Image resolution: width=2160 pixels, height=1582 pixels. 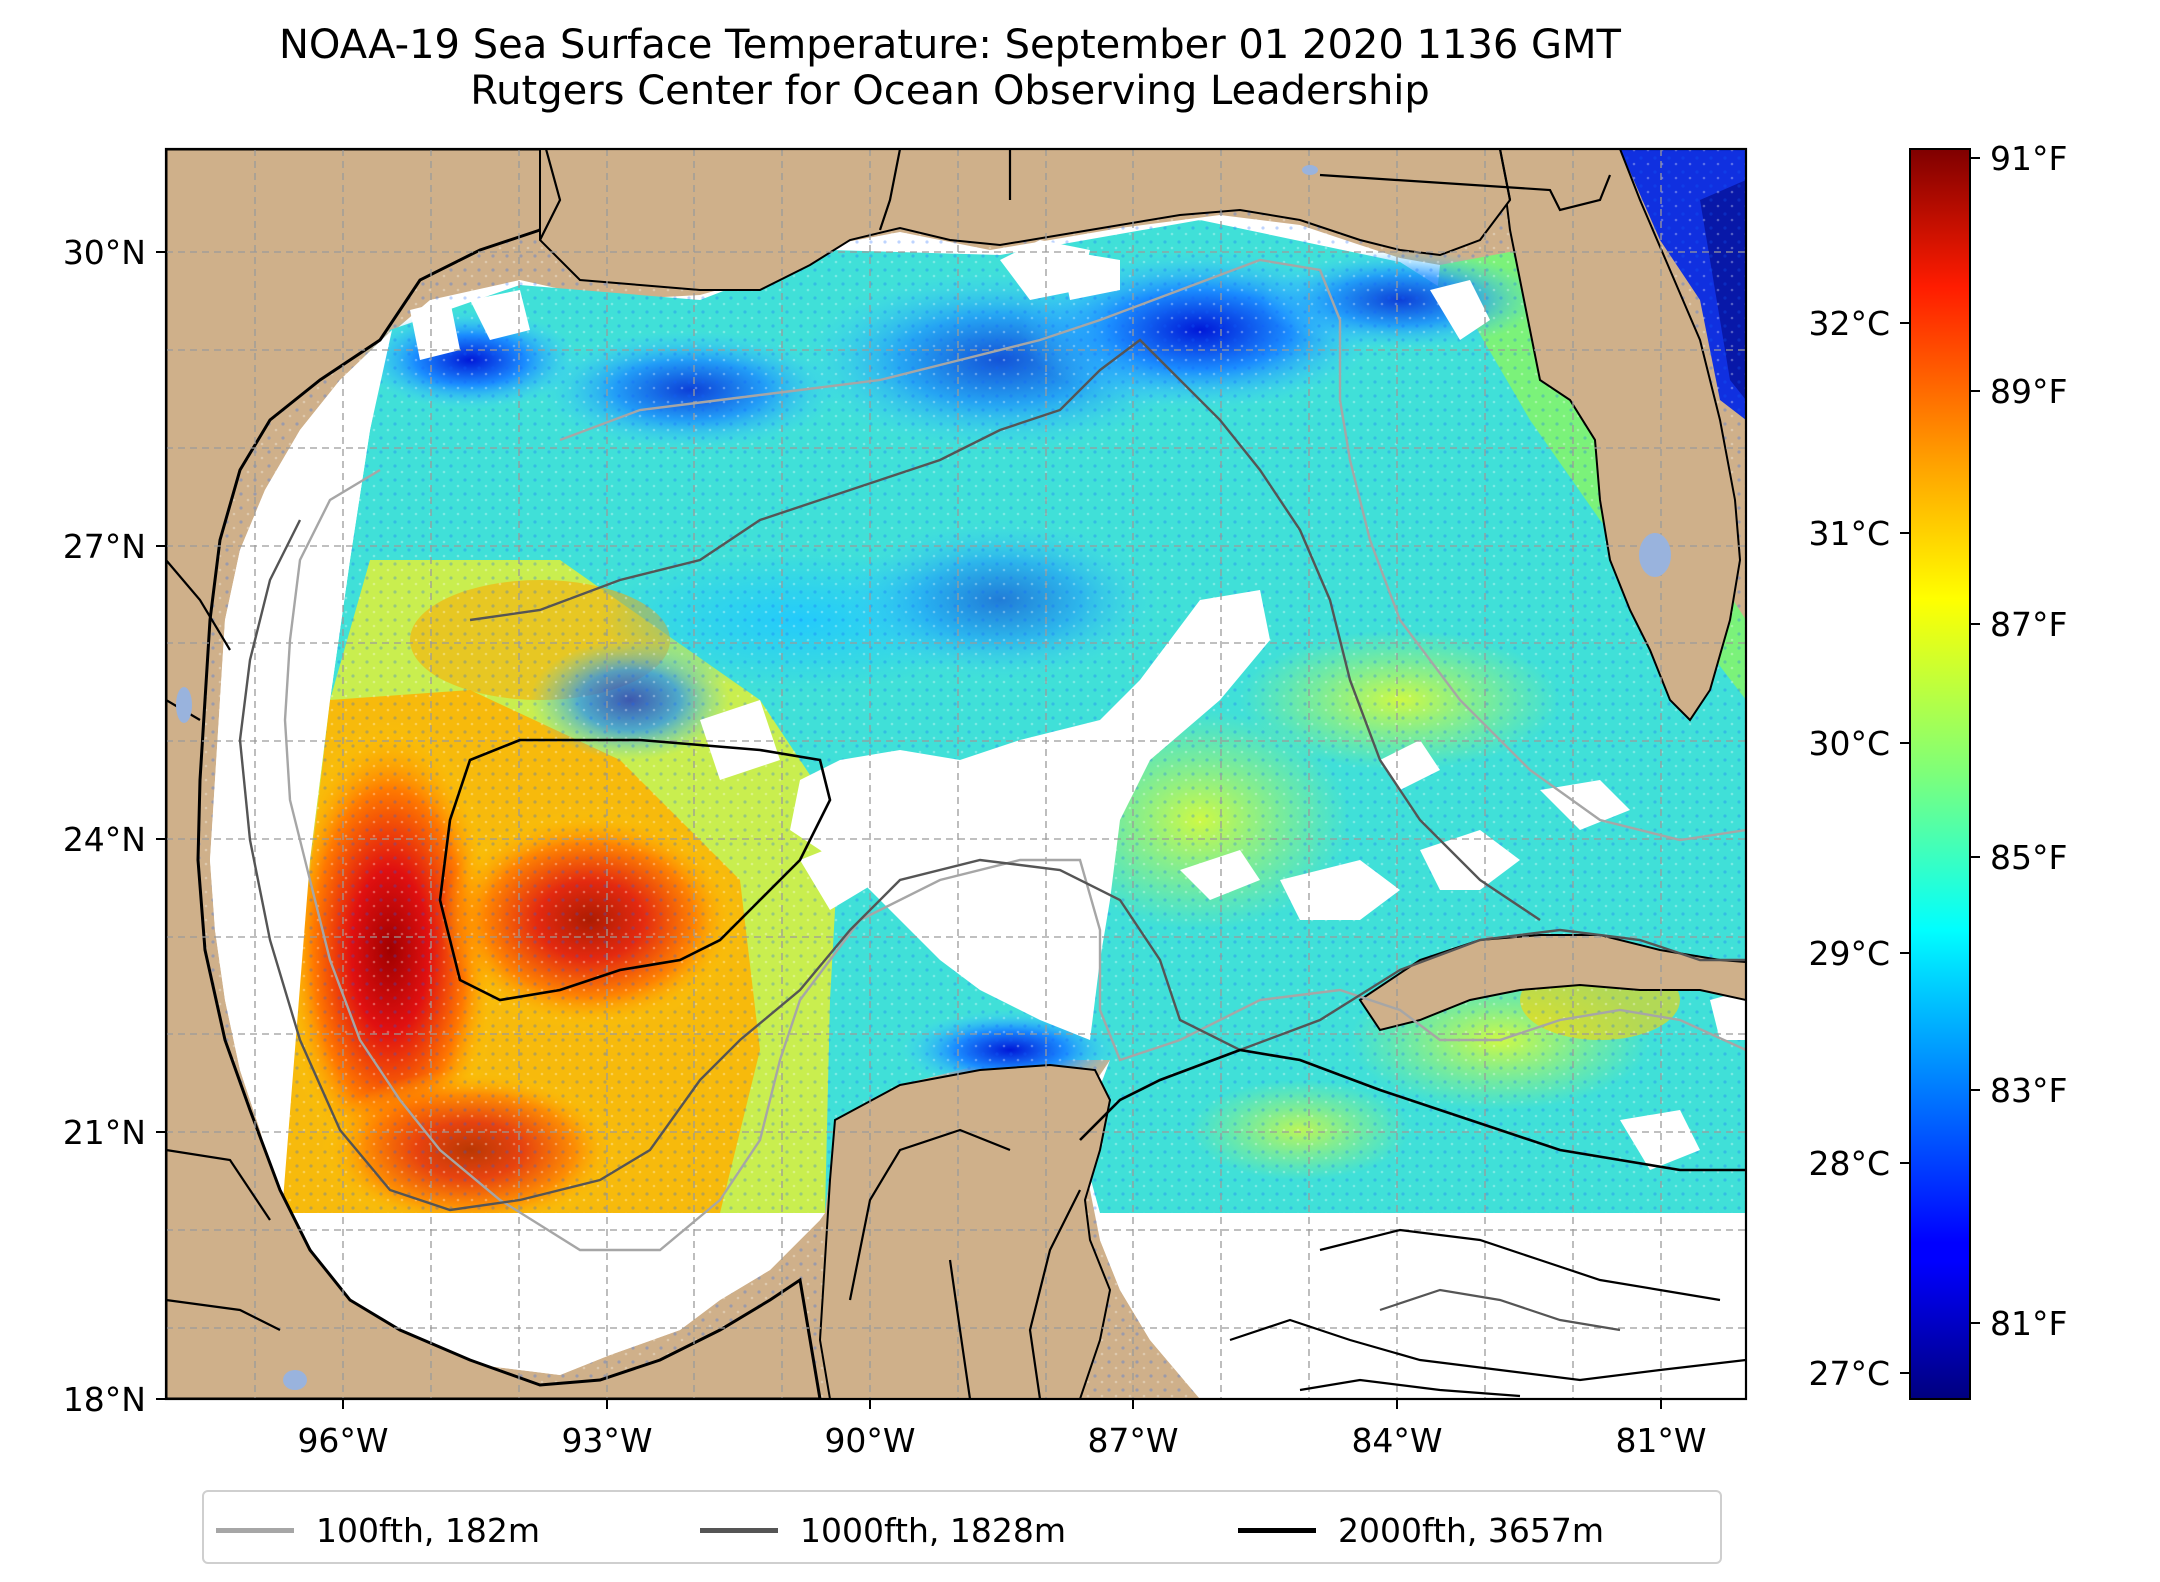 What do you see at coordinates (1132, 1440) in the screenshot?
I see `lon-label-87w: 87°W` at bounding box center [1132, 1440].